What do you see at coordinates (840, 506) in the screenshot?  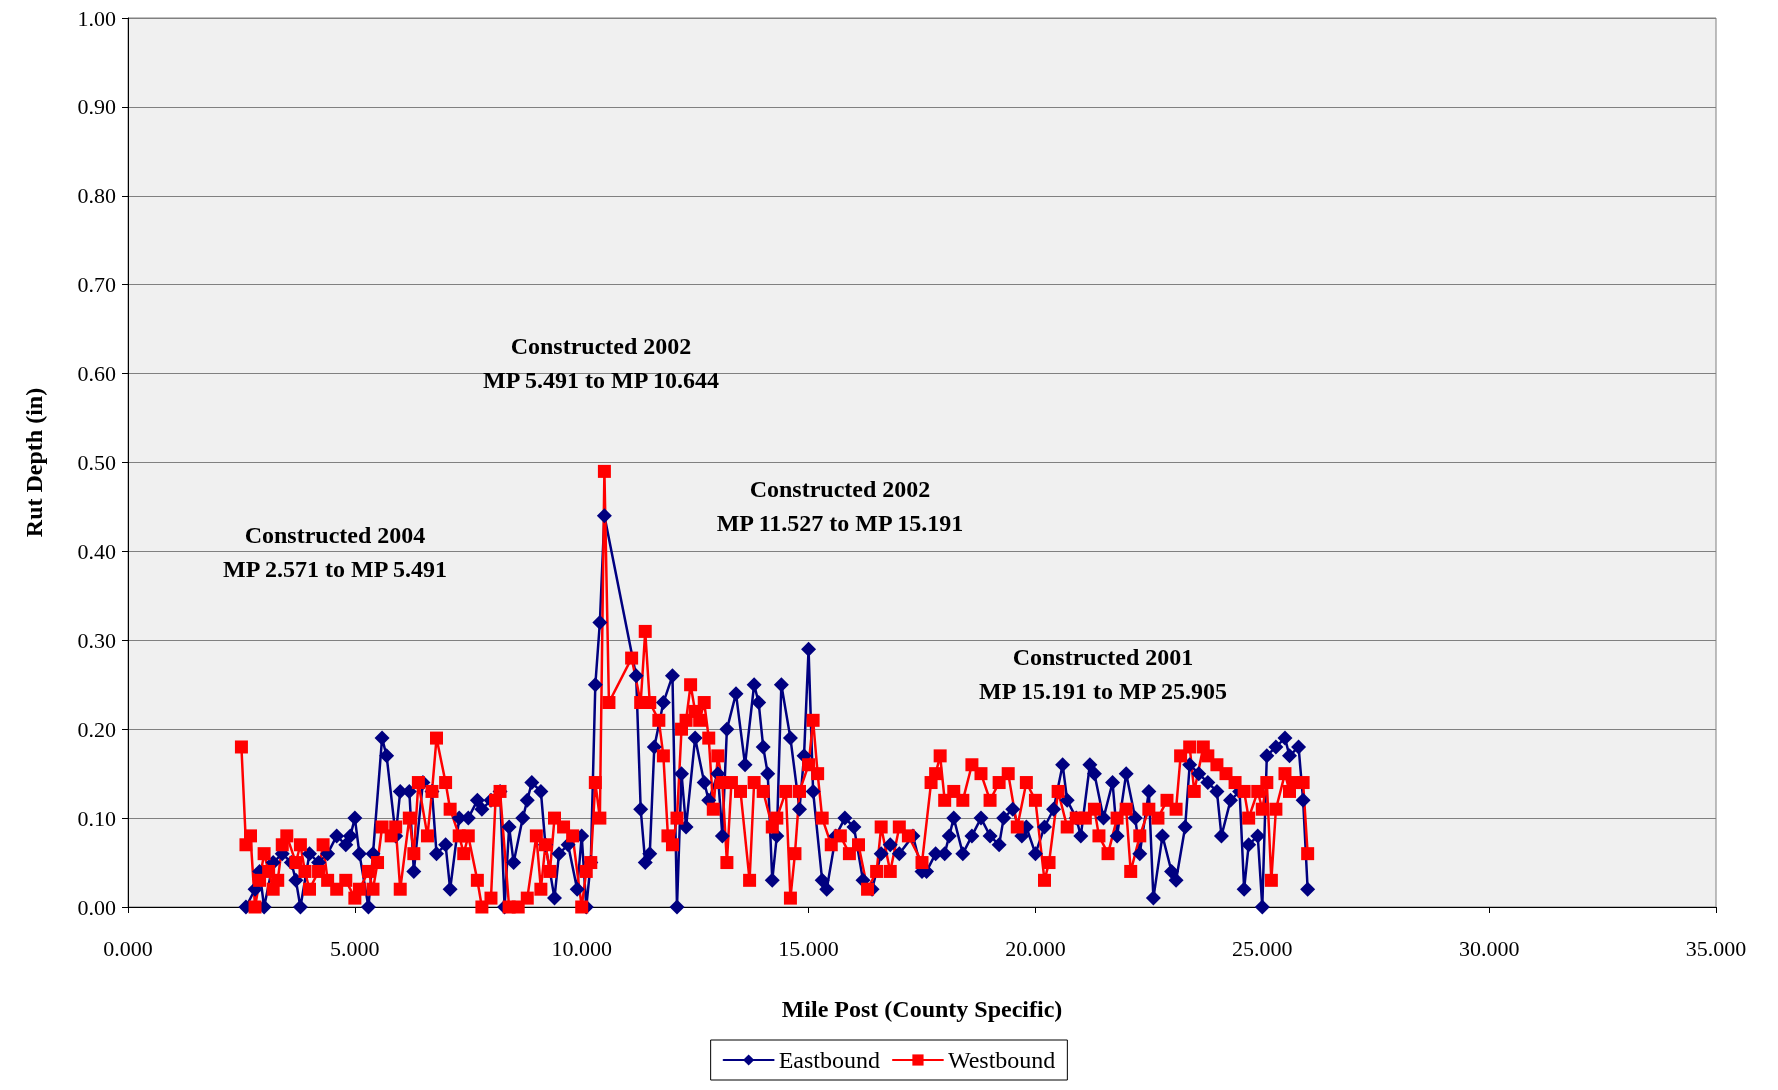 I see `annotation: Constructed 2002 MP 11.527 to MP 15.191` at bounding box center [840, 506].